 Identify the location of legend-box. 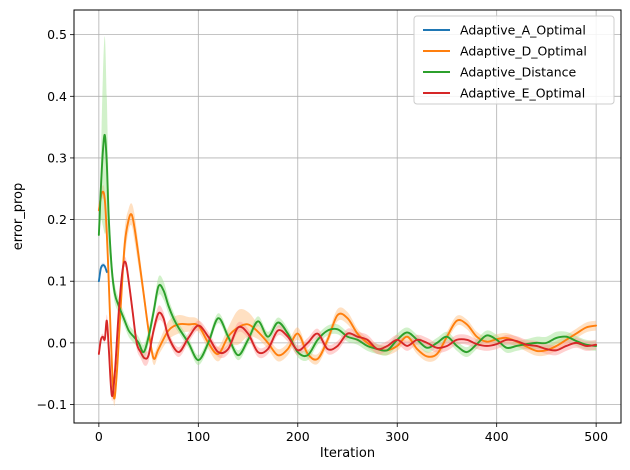
(514, 60).